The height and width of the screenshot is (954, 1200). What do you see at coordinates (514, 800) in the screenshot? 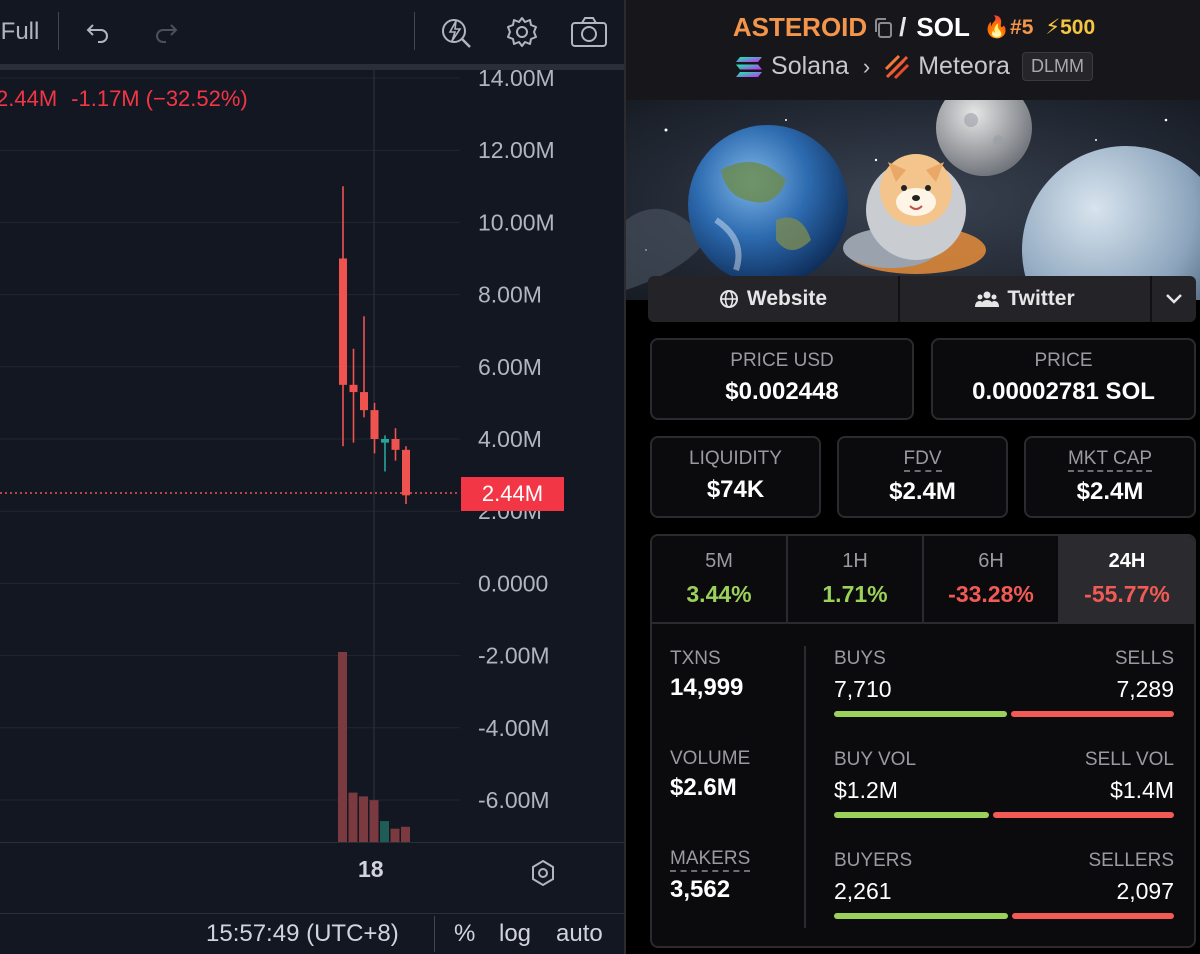
I see `y-tick-label: -6.00M` at bounding box center [514, 800].